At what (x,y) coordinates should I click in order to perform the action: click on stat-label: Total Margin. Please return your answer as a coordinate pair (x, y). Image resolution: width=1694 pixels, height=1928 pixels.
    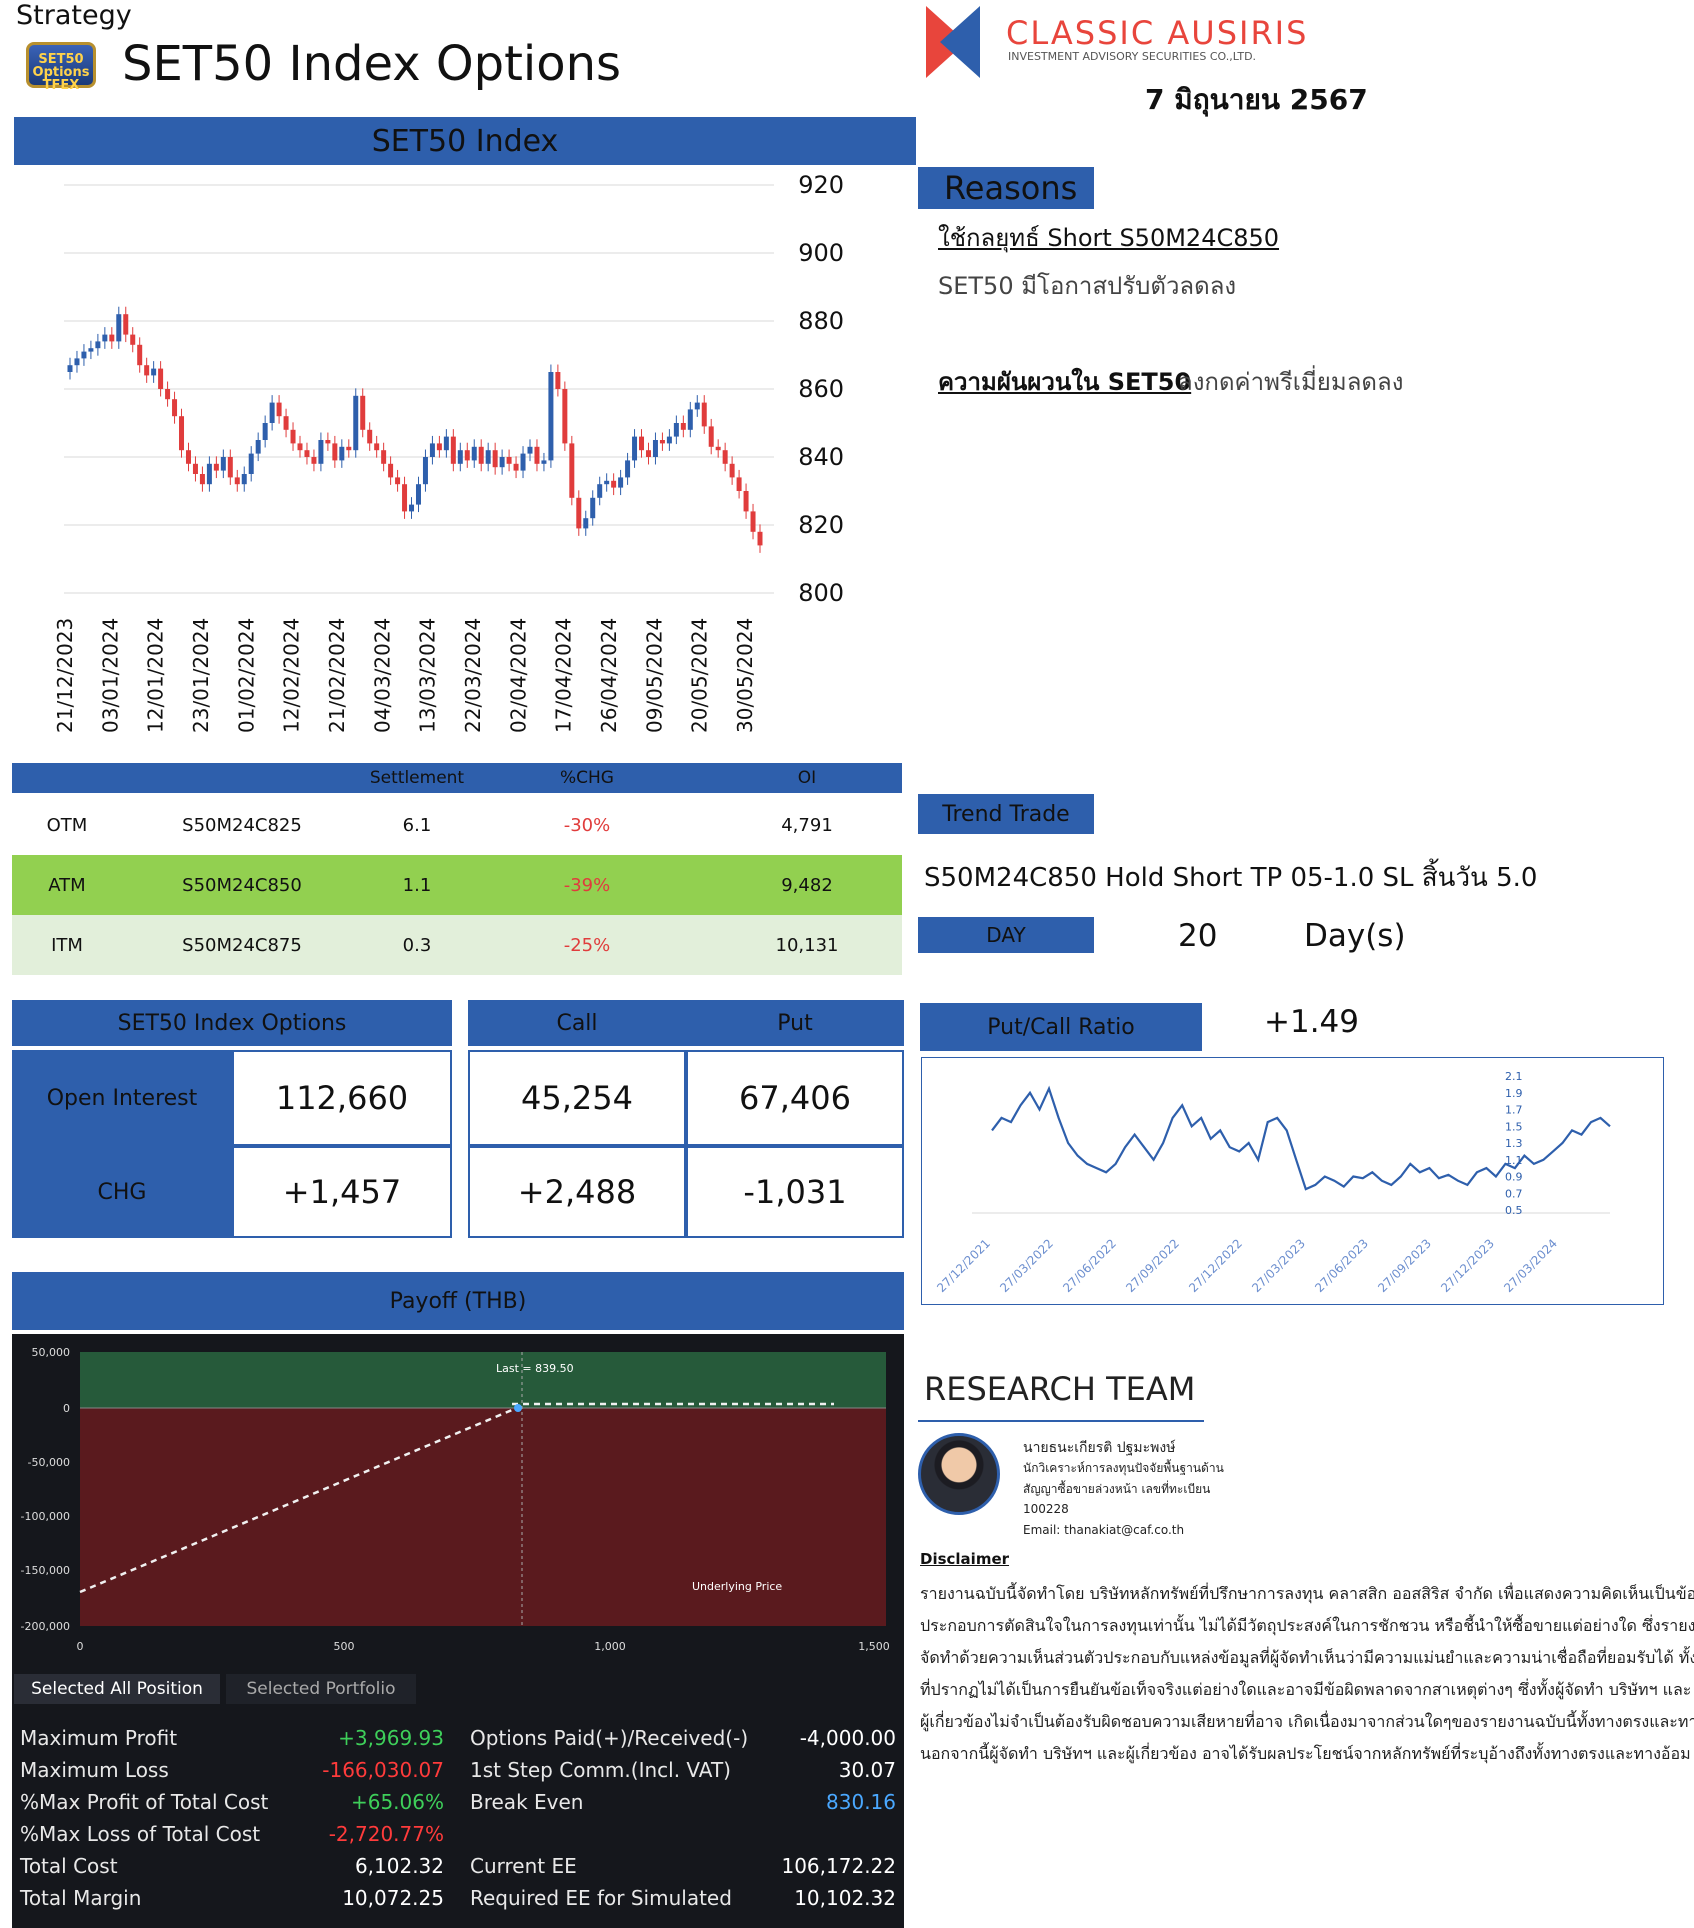
    Looking at the image, I should click on (81, 1898).